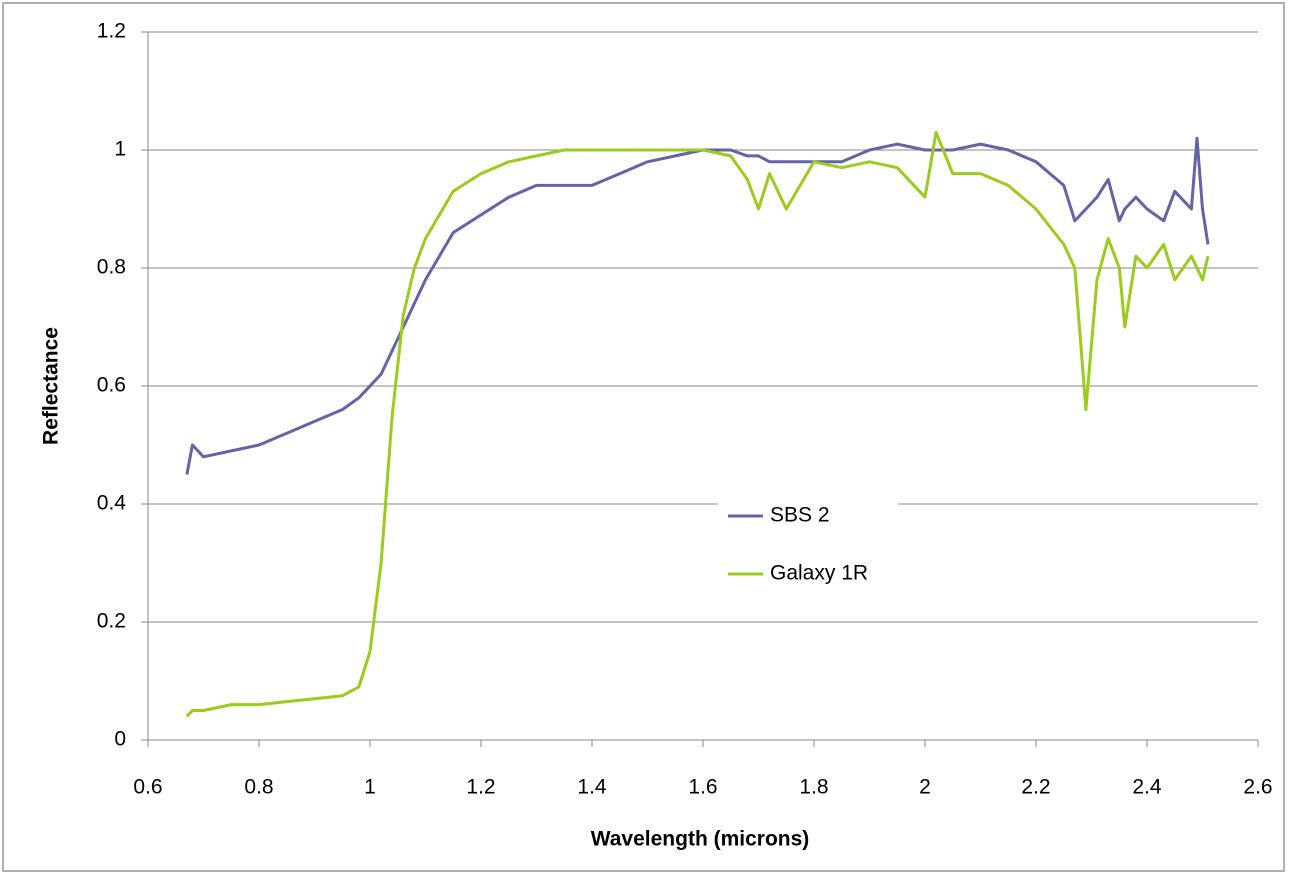  Describe the element at coordinates (51, 386) in the screenshot. I see `y-axis-title: Reflectance` at that location.